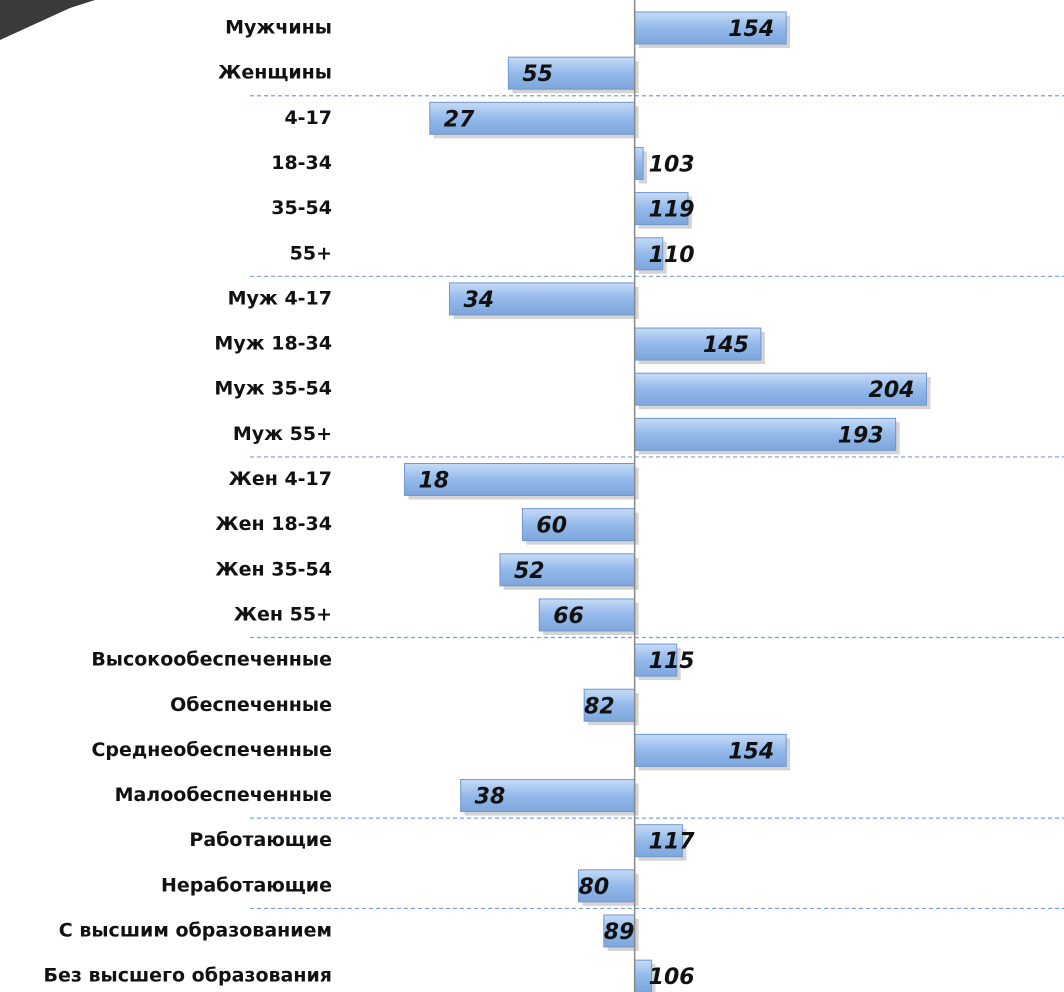  I want to click on value-label: 27, so click(459, 119).